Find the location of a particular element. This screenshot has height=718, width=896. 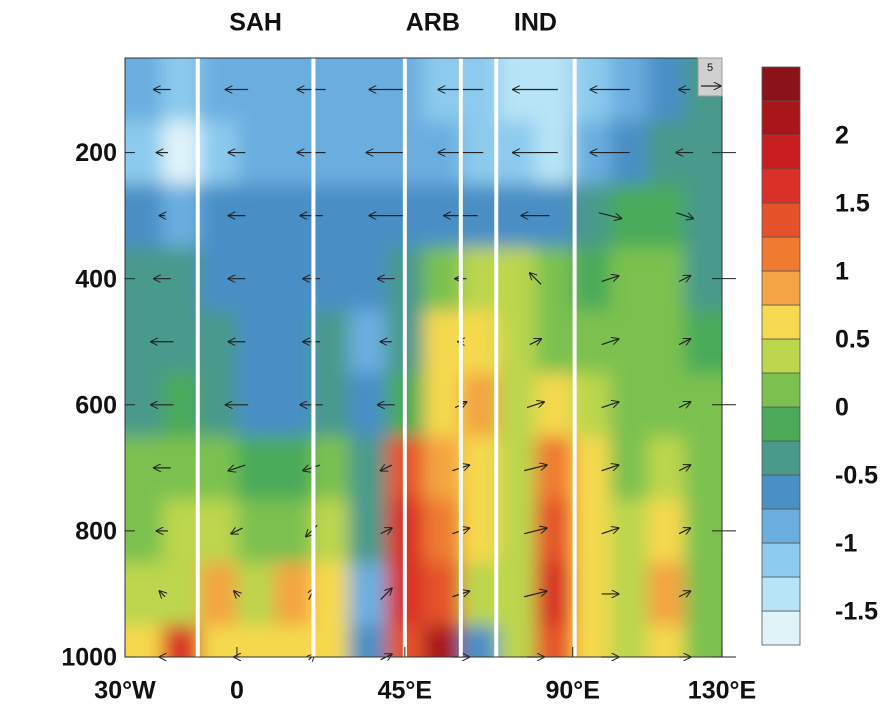

reference-box is located at coordinates (710, 77).